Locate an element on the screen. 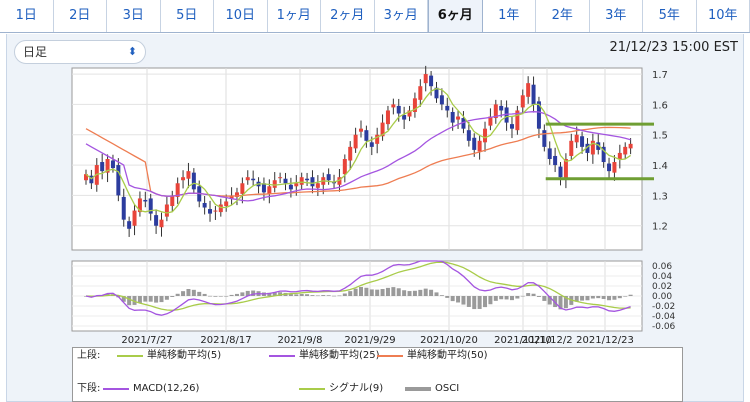  legend-signal-swatch is located at coordinates (312, 389).